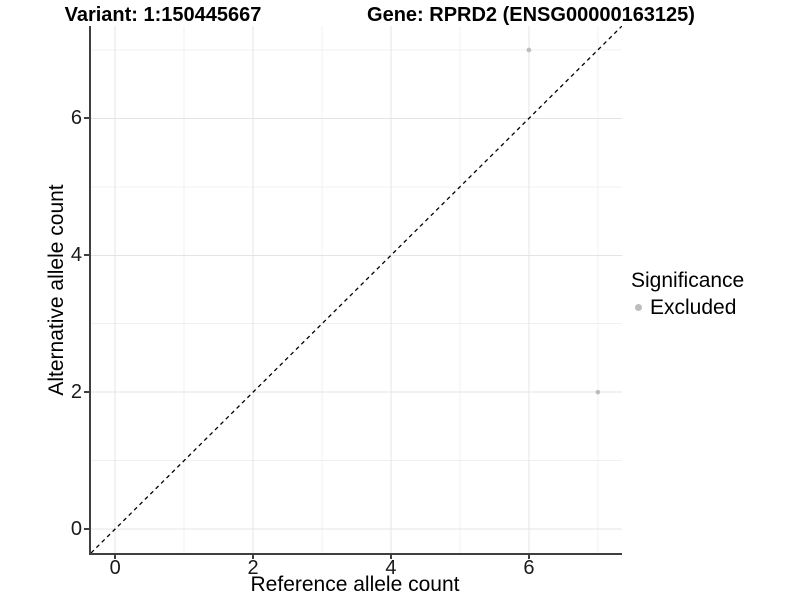 This screenshot has width=800, height=600. Describe the element at coordinates (163, 15) in the screenshot. I see `variant-title: Variant: 1:150445667` at that location.